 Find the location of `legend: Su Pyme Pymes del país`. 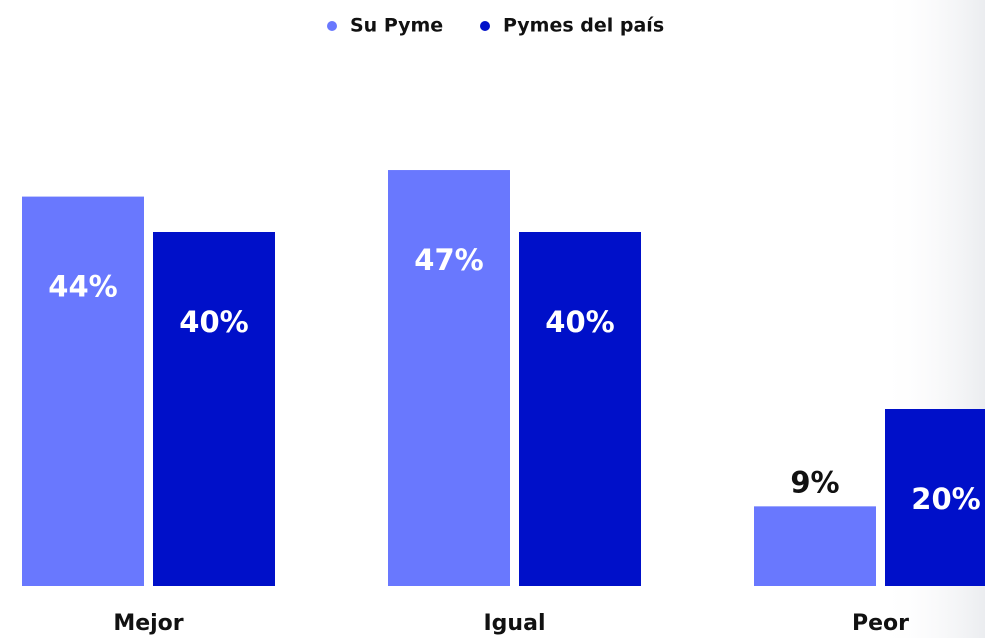

legend: Su Pyme Pymes del país is located at coordinates (495, 26).